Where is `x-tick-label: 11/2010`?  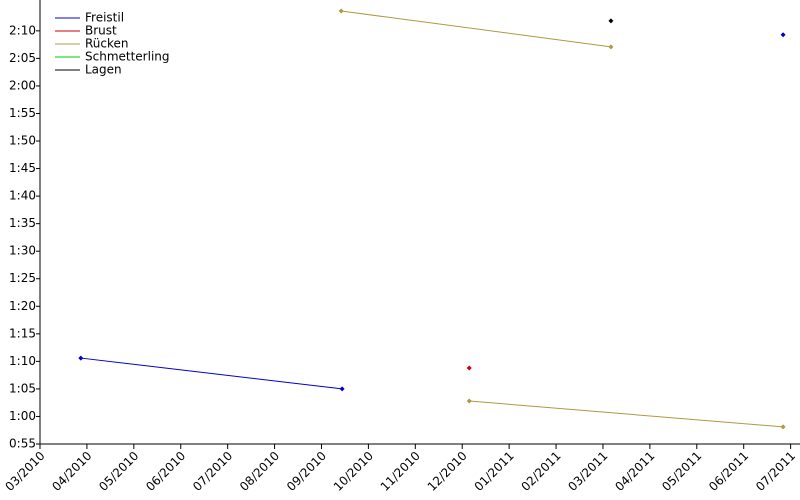
x-tick-label: 11/2010 is located at coordinates (400, 471).